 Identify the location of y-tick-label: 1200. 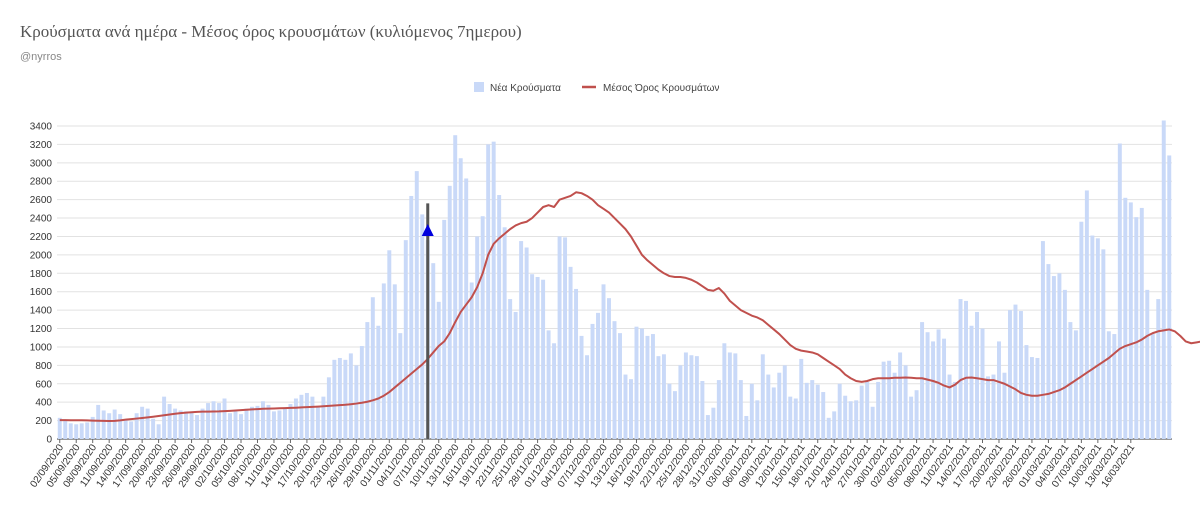
(41, 329).